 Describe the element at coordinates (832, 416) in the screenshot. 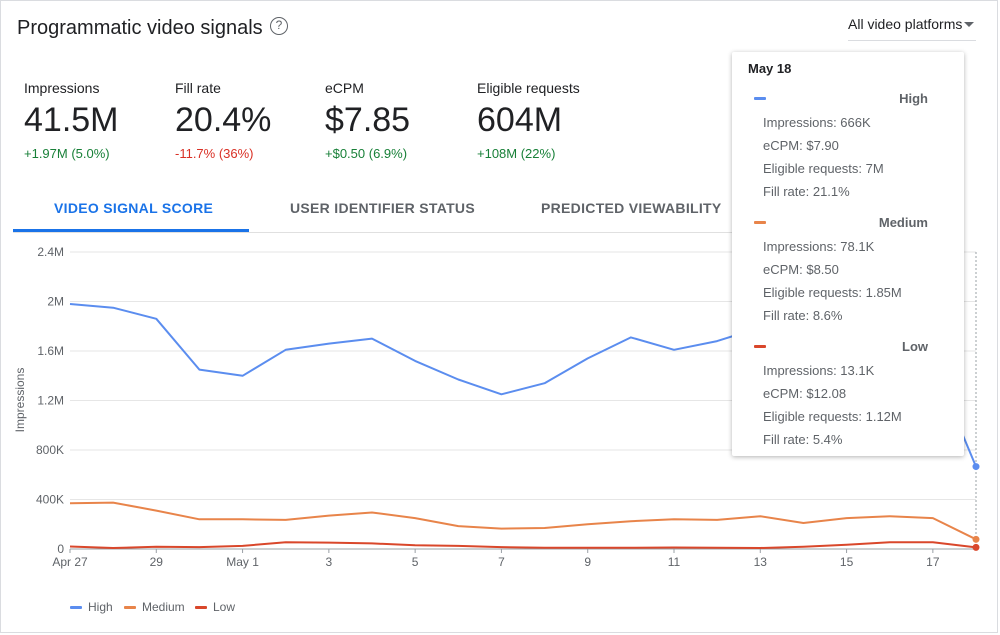

I see `tooltip-line: Eligible requests: 1.12M` at that location.